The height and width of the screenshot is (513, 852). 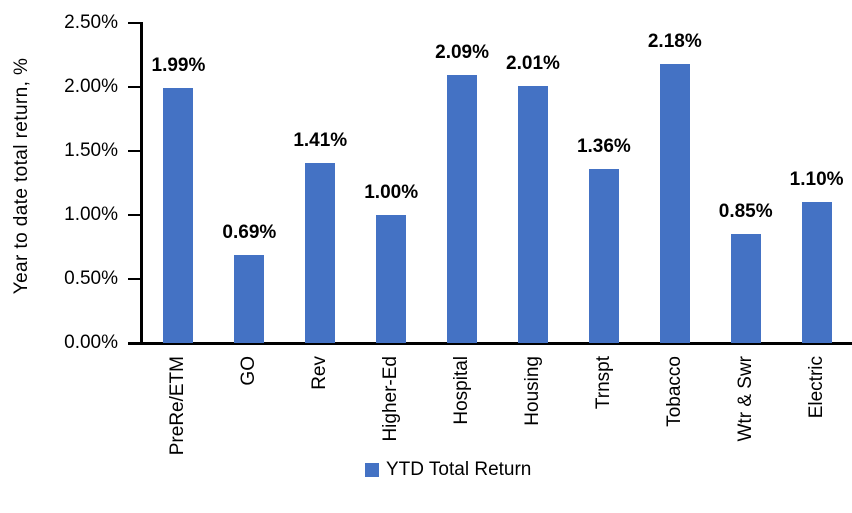 What do you see at coordinates (603, 383) in the screenshot?
I see `x-axis-category-label: Trnspt` at bounding box center [603, 383].